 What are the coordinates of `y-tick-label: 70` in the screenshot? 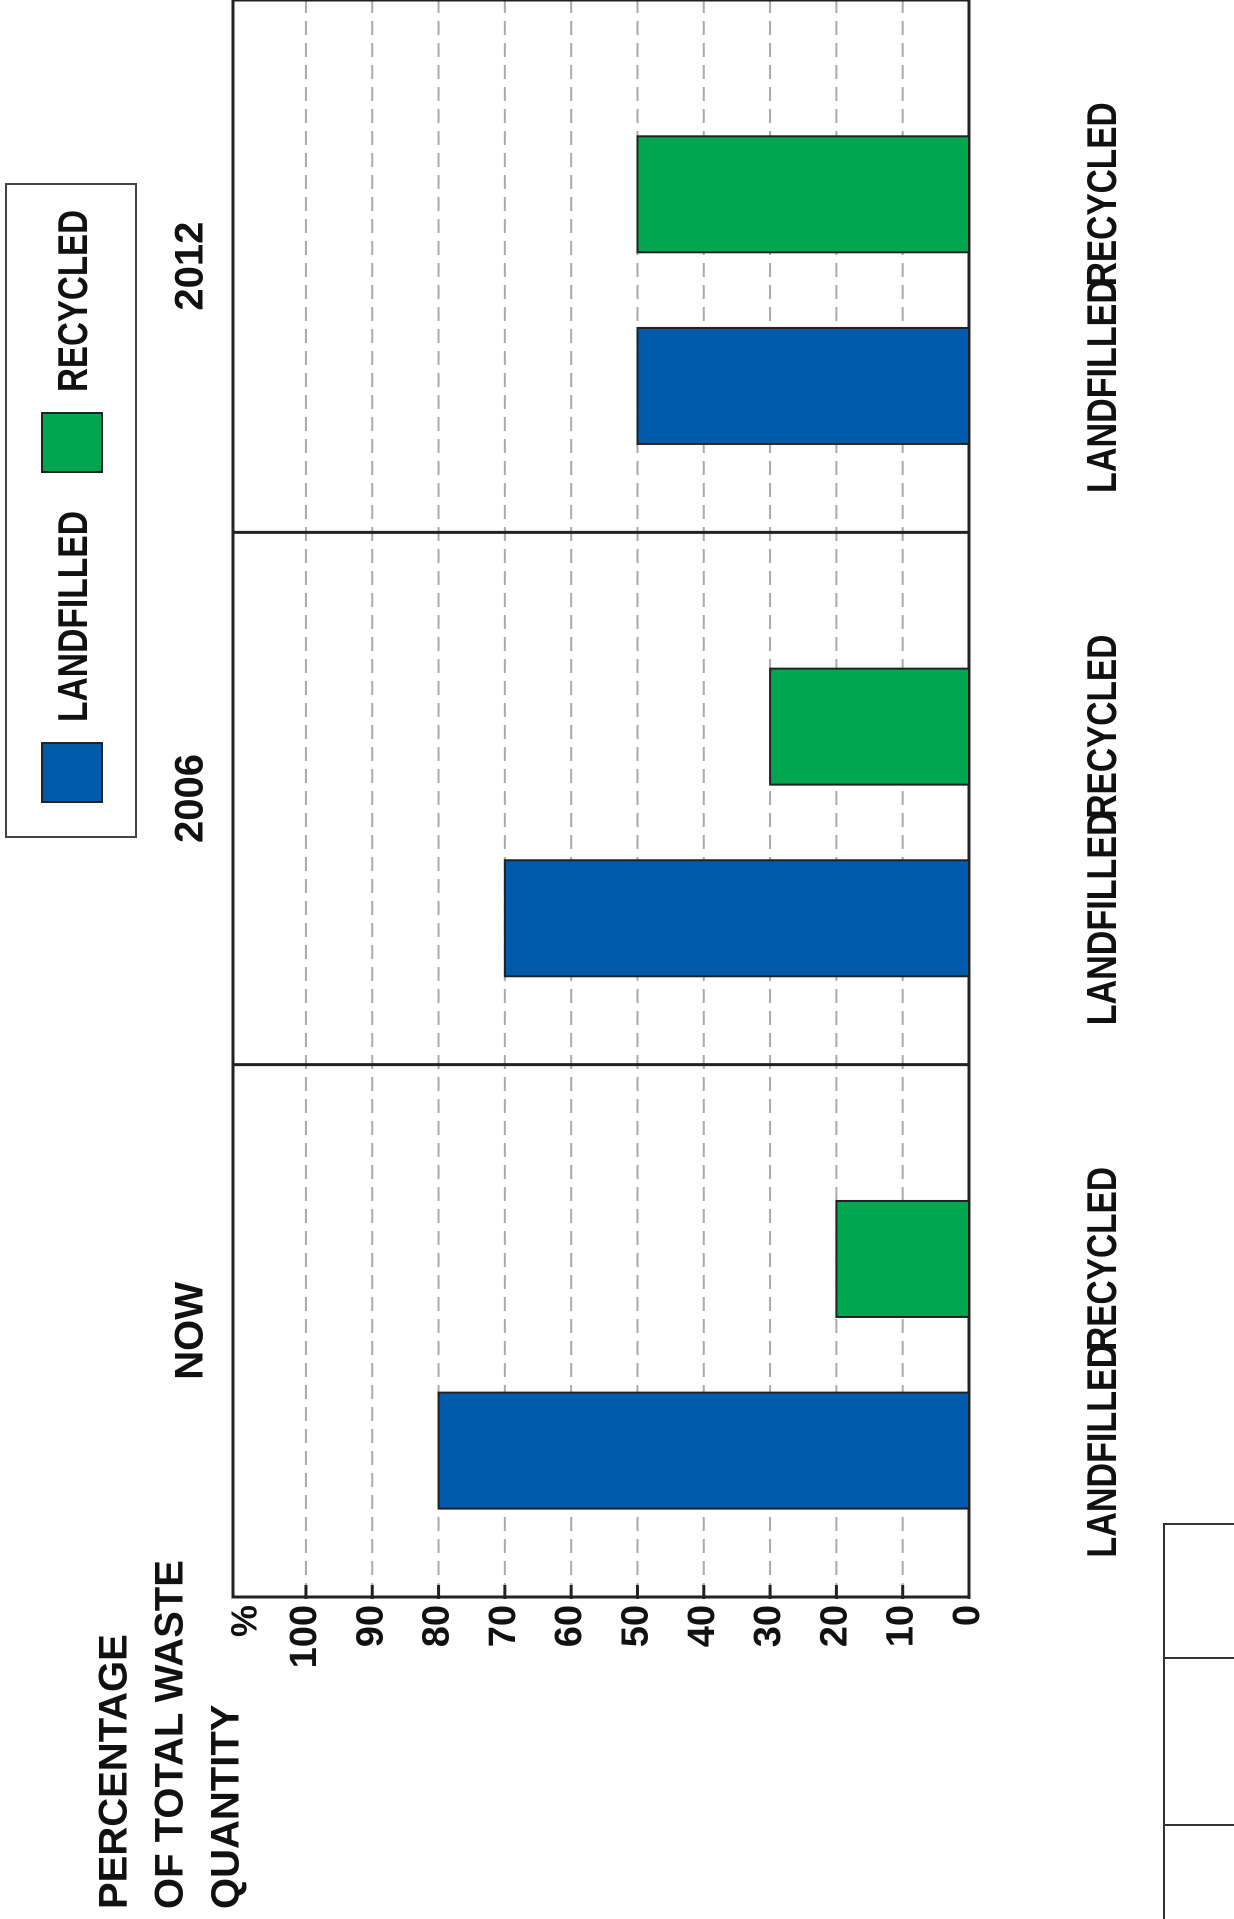 It's located at (503, 1626).